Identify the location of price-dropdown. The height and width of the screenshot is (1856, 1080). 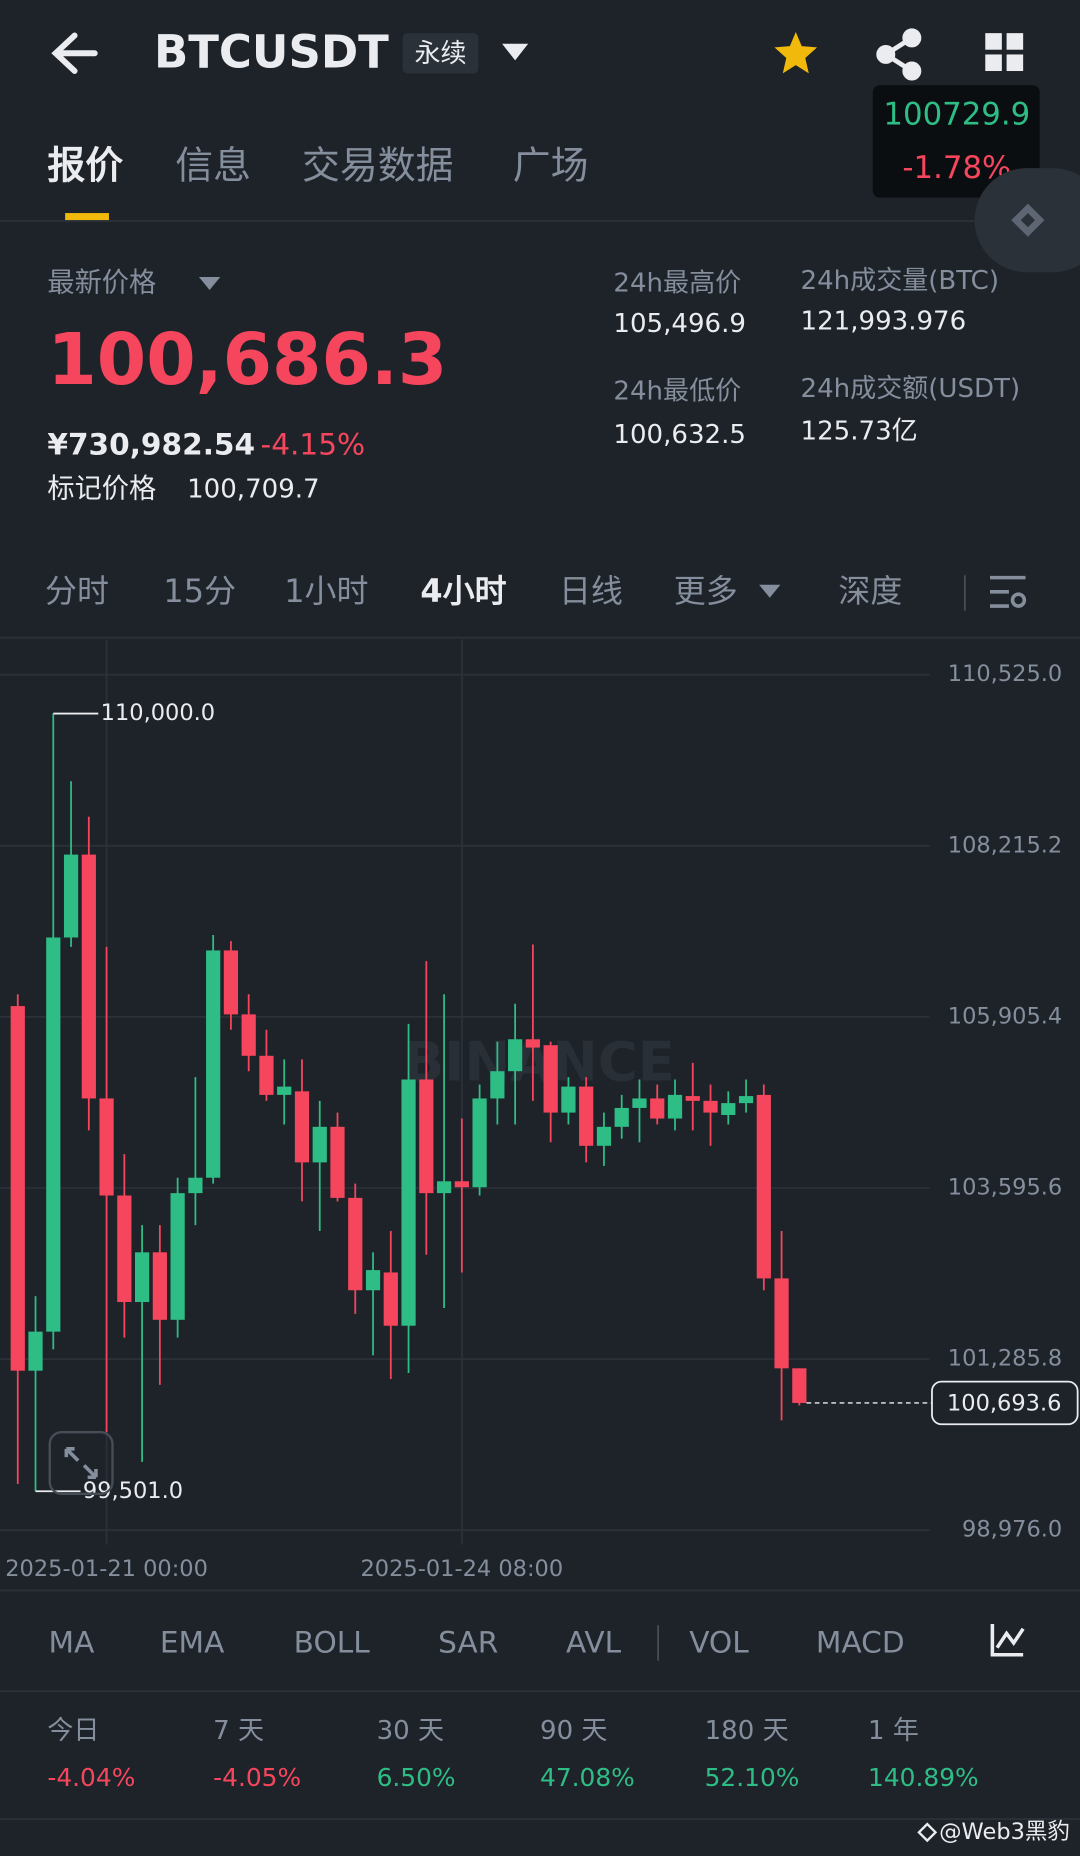
(209, 283).